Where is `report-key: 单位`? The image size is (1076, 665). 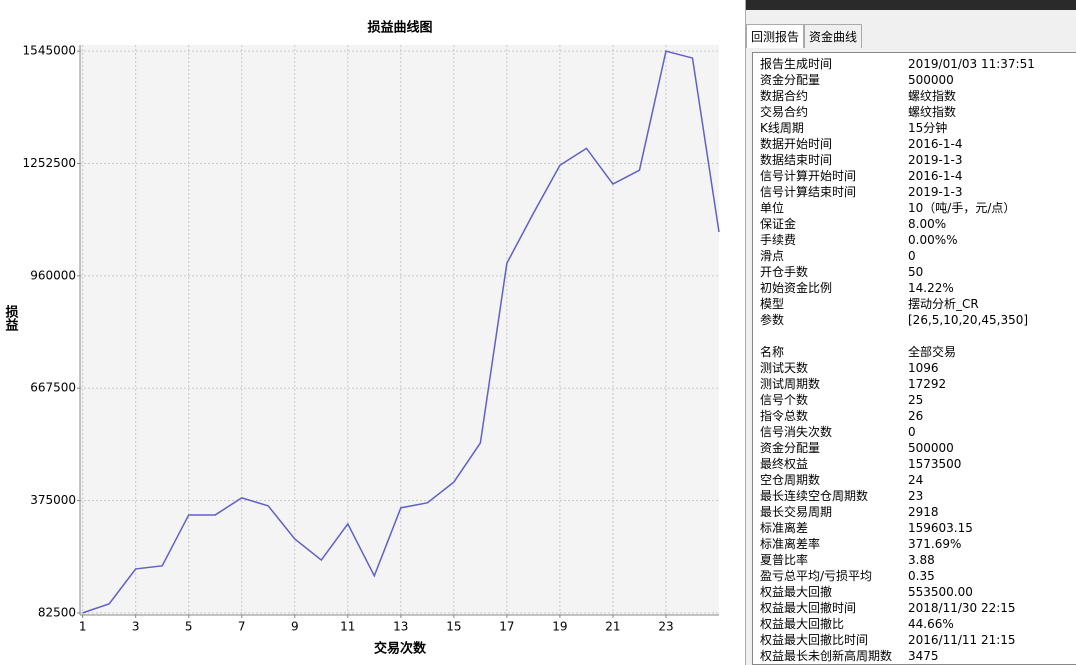
report-key: 单位 is located at coordinates (772, 208).